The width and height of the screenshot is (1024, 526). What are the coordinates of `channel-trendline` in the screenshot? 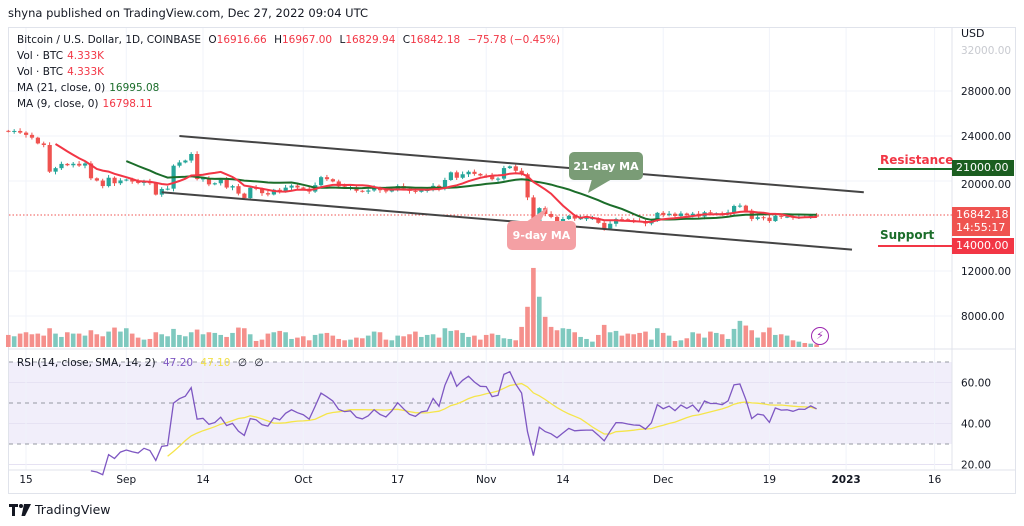 It's located at (507, 221).